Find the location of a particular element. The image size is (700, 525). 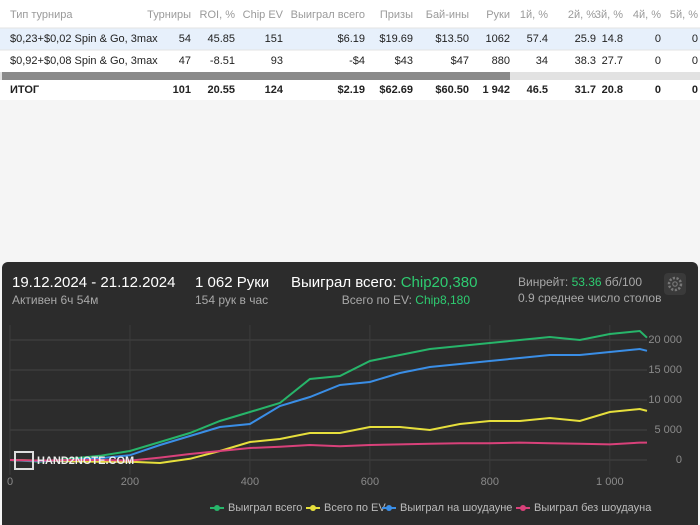

ev-value: Chip8,180 is located at coordinates (442, 300).